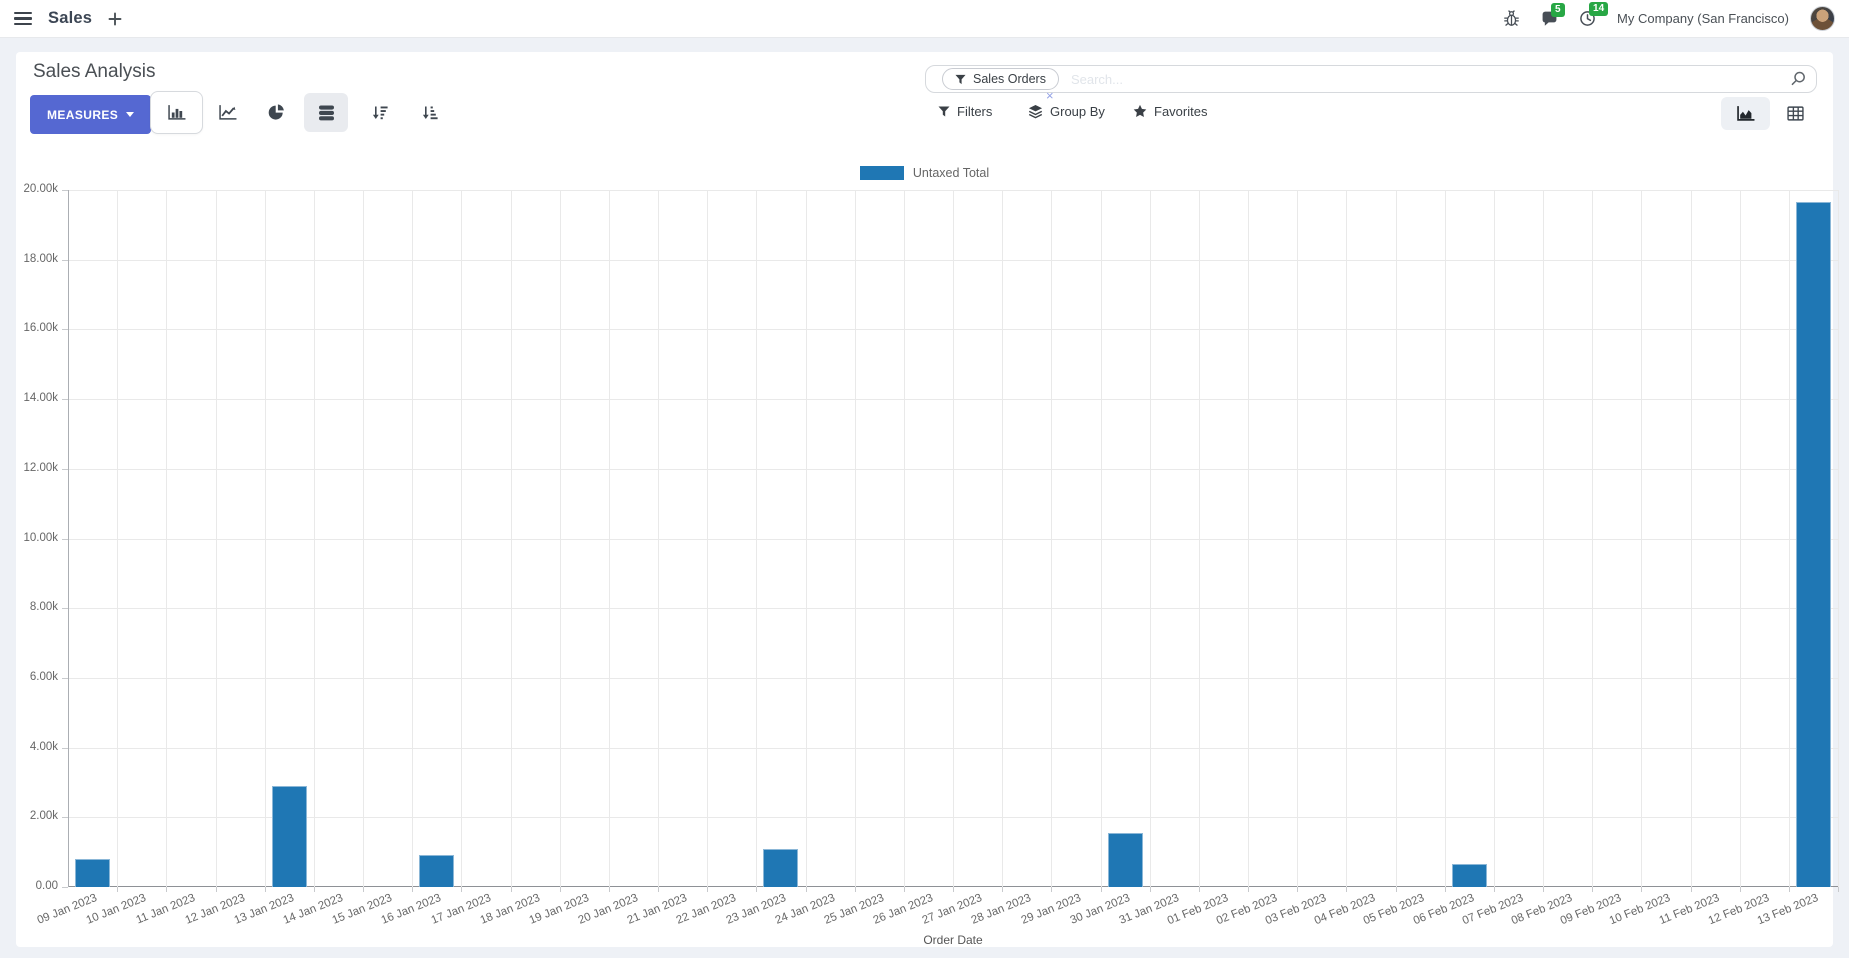 This screenshot has height=958, width=1849. Describe the element at coordinates (1553, 14) in the screenshot. I see `messages-icon: 5` at that location.